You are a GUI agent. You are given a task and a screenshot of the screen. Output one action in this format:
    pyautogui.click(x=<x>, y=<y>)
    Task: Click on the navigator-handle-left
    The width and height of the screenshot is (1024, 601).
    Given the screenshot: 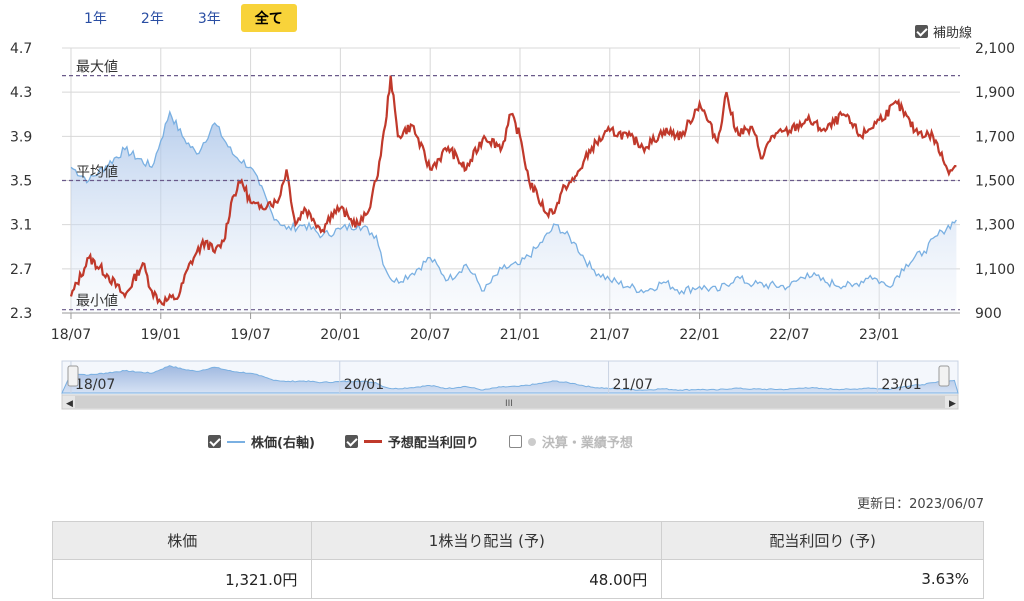 What is the action you would take?
    pyautogui.click(x=73, y=376)
    